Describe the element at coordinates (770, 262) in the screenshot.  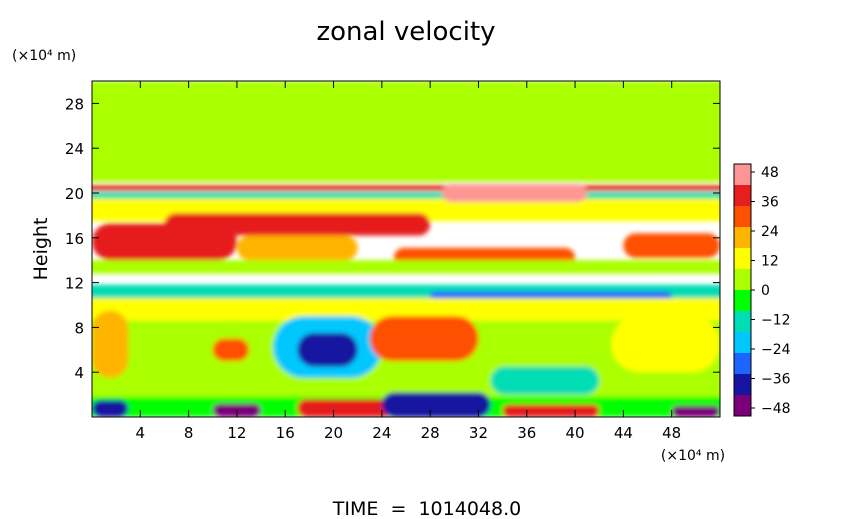
I see `colorbar-tick-label: 12` at that location.